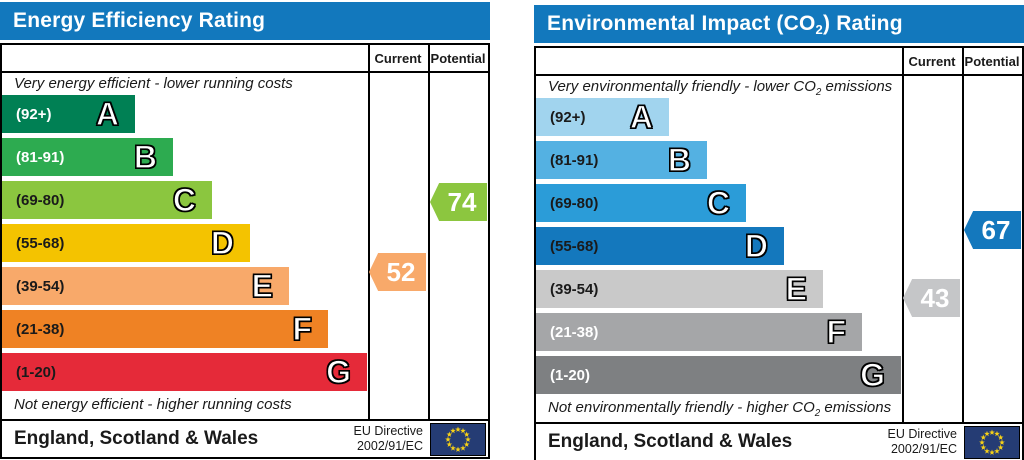 The width and height of the screenshot is (1024, 460). What do you see at coordinates (931, 298) in the screenshot?
I see `current-rating-pointer: 43` at bounding box center [931, 298].